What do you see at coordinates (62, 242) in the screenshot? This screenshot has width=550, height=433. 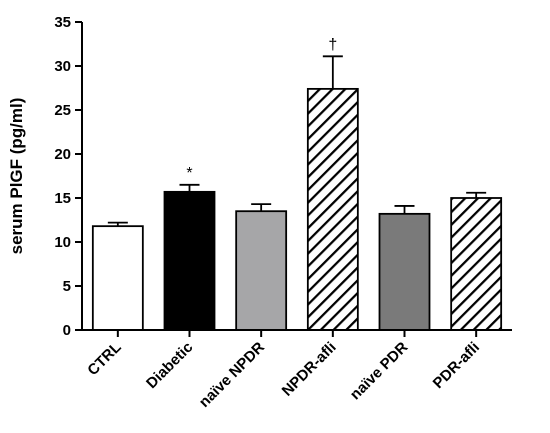 I see `y-tick-label: 10` at bounding box center [62, 242].